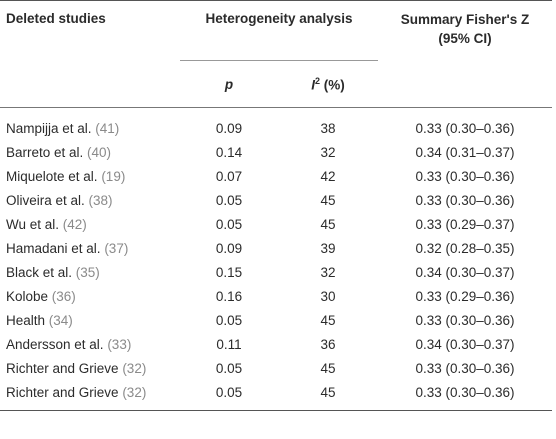  What do you see at coordinates (328, 248) in the screenshot?
I see `i2-value-cell: 39` at bounding box center [328, 248].